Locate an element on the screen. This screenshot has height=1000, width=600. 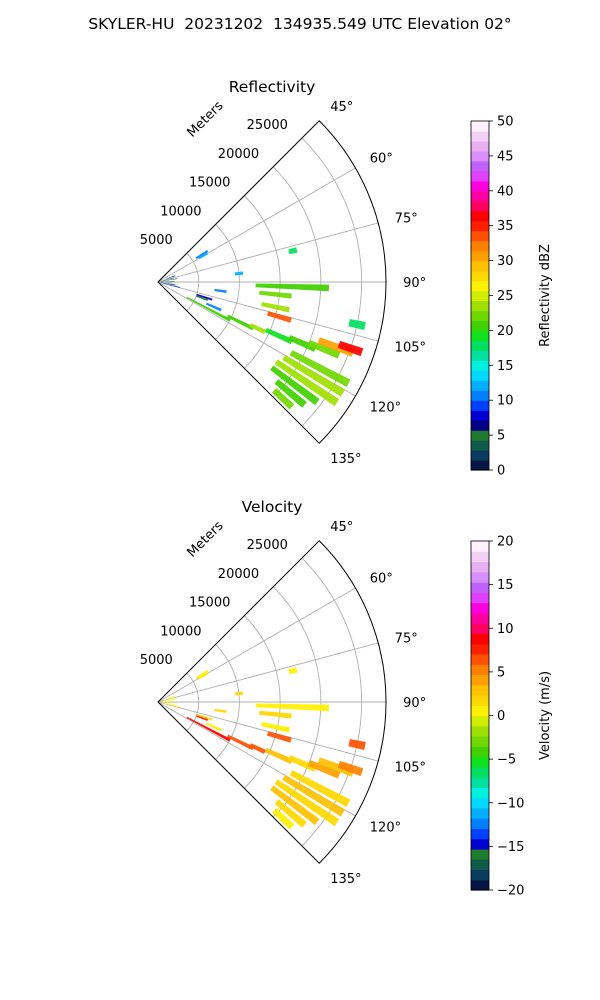
panel-title: Reflectivity is located at coordinates (272, 87).